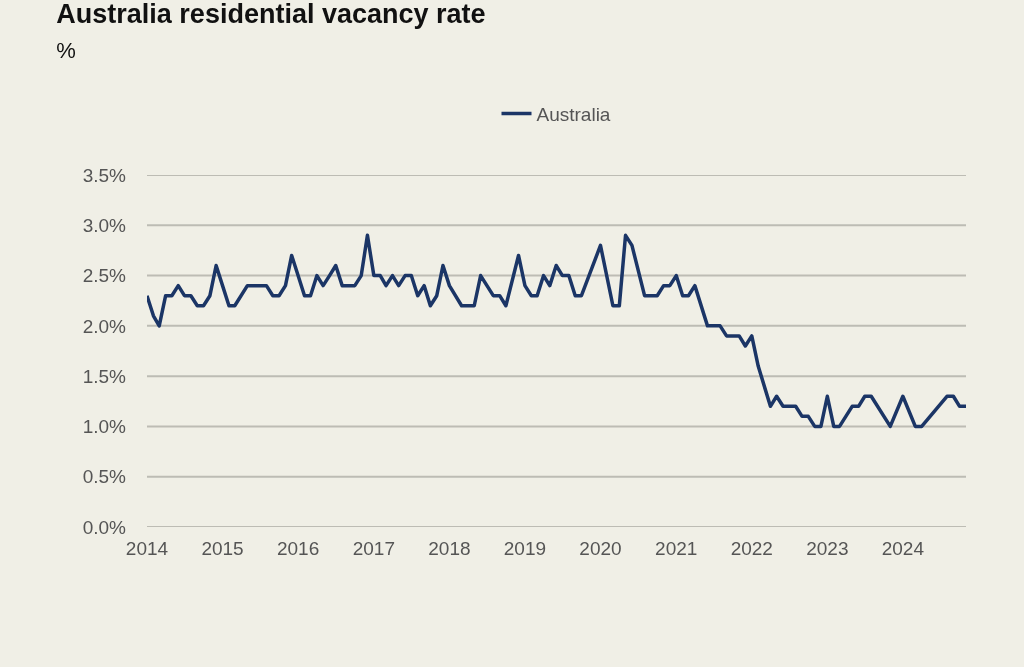 The width and height of the screenshot is (1024, 667). Describe the element at coordinates (525, 548) in the screenshot. I see `x-tick-label: 2019` at that location.